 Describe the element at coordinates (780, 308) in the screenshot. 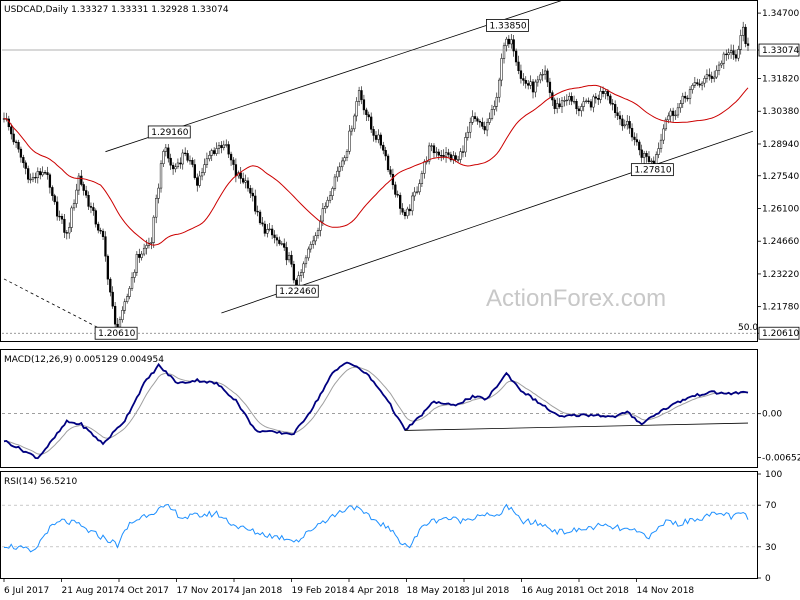

I see `price-axis-label: 1.21780` at that location.